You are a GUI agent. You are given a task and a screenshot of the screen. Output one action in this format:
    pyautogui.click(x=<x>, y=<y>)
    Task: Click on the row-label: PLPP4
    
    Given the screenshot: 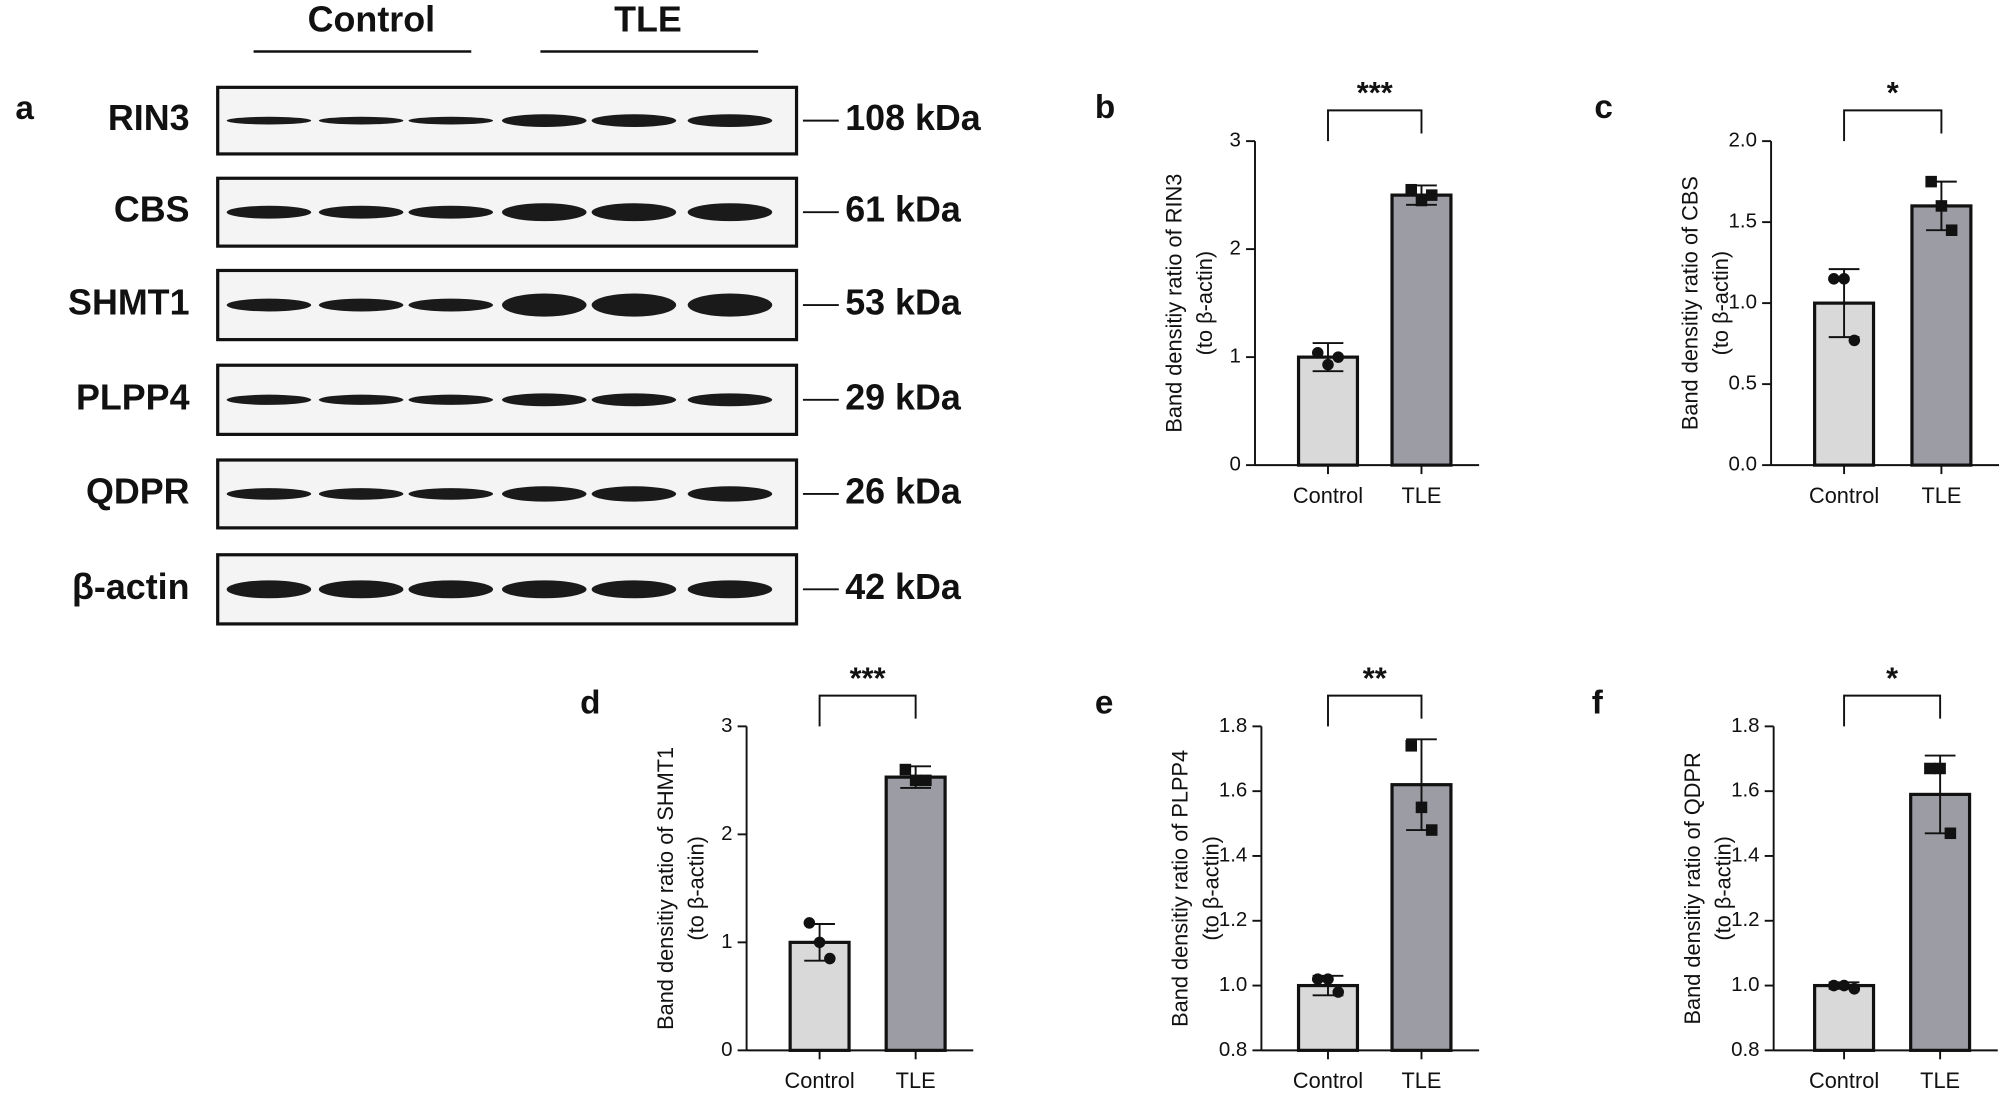 What is the action you would take?
    pyautogui.click(x=133, y=397)
    